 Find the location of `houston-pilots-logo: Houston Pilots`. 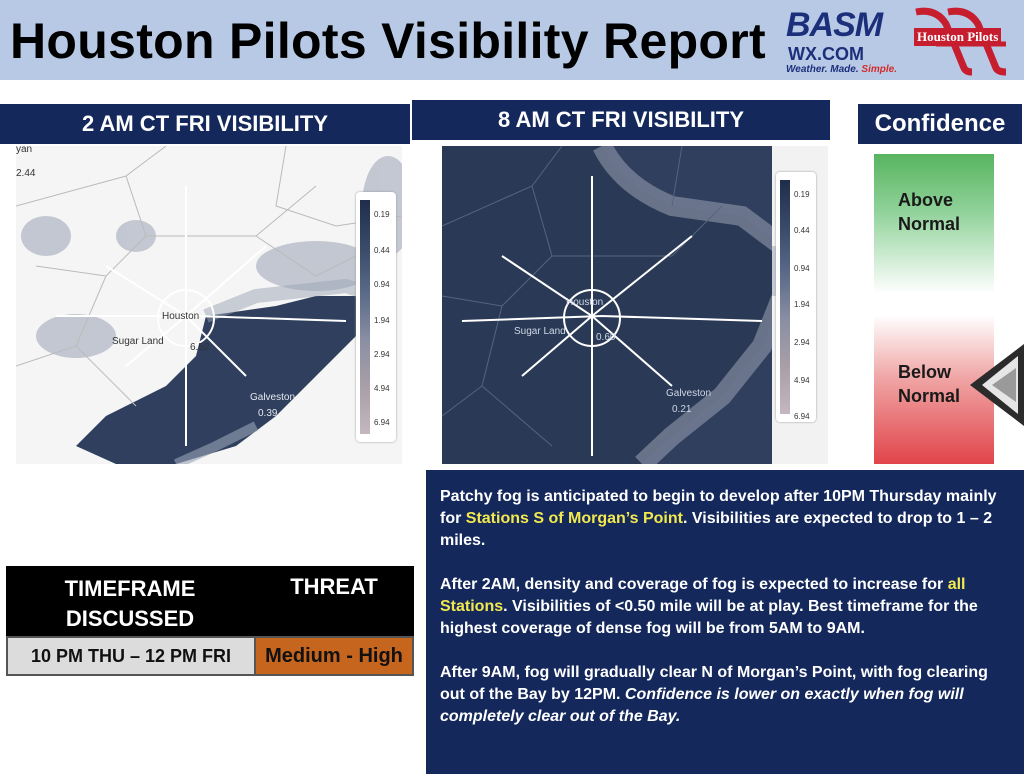

houston-pilots-logo: Houston Pilots is located at coordinates (962, 40).